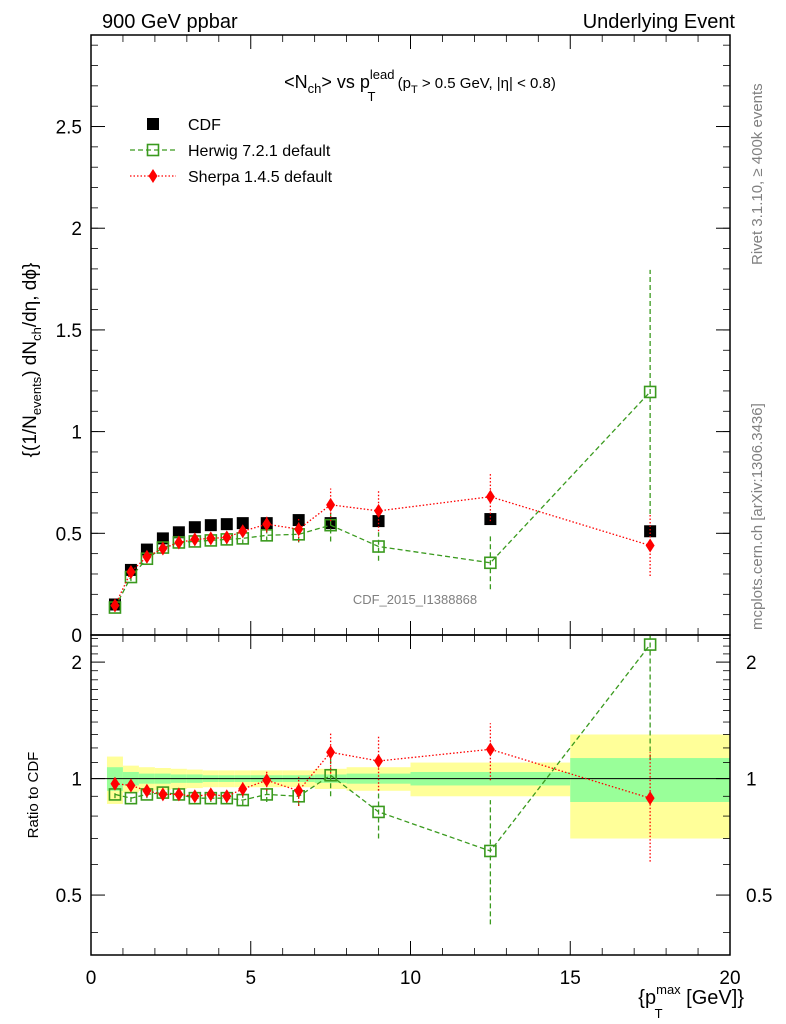 This screenshot has height=1024, width=786. I want to click on ylabel-part-b: ) dN, so click(30, 359).